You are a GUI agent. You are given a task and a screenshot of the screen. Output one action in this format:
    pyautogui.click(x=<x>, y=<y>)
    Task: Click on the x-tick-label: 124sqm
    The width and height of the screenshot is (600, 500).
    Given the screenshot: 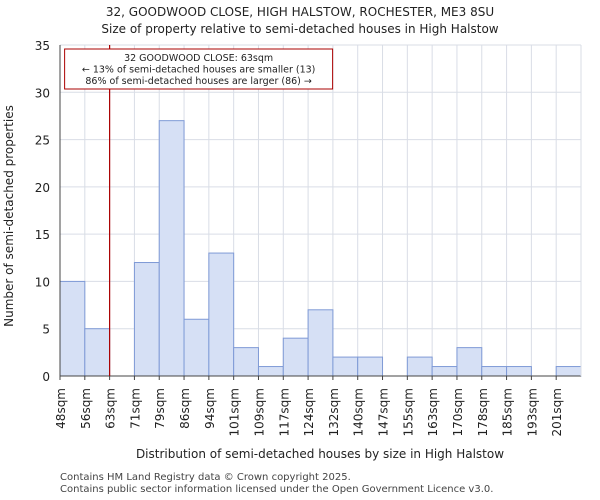 What is the action you would take?
    pyautogui.click(x=309, y=412)
    